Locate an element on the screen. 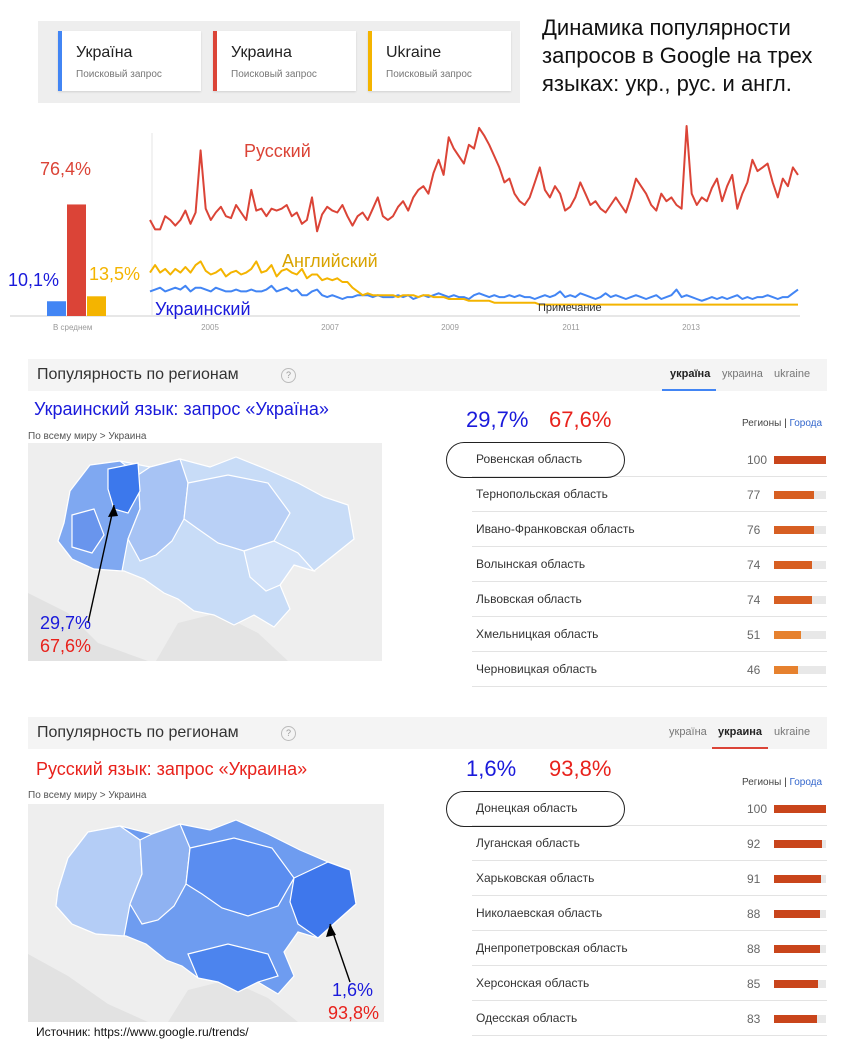 The image size is (850, 1052). region-row: Ровенская область 100 is located at coordinates (649, 459).